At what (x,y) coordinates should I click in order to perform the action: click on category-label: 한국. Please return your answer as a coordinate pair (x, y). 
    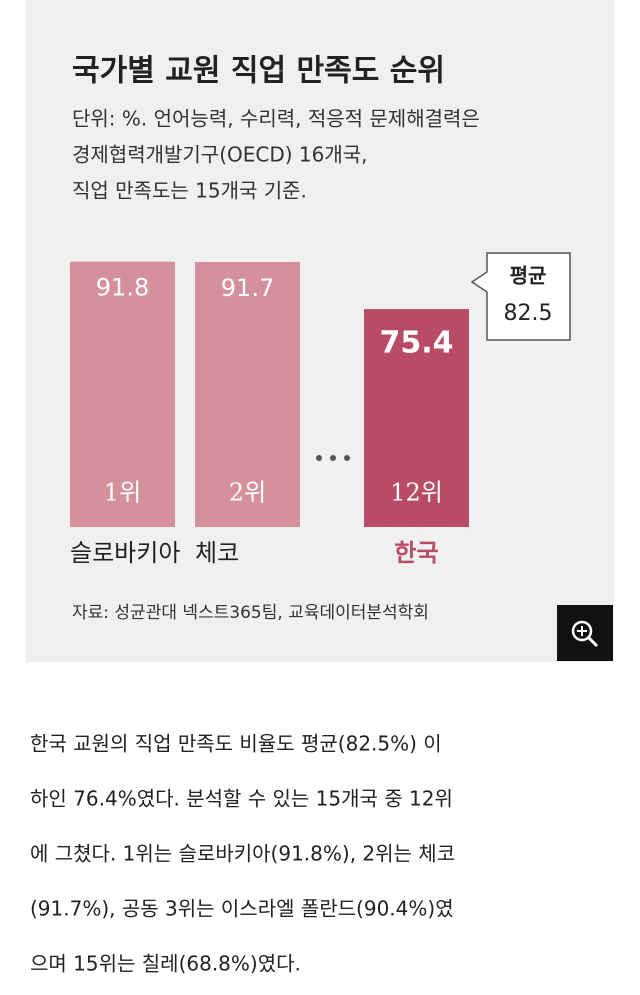
    Looking at the image, I should click on (416, 553).